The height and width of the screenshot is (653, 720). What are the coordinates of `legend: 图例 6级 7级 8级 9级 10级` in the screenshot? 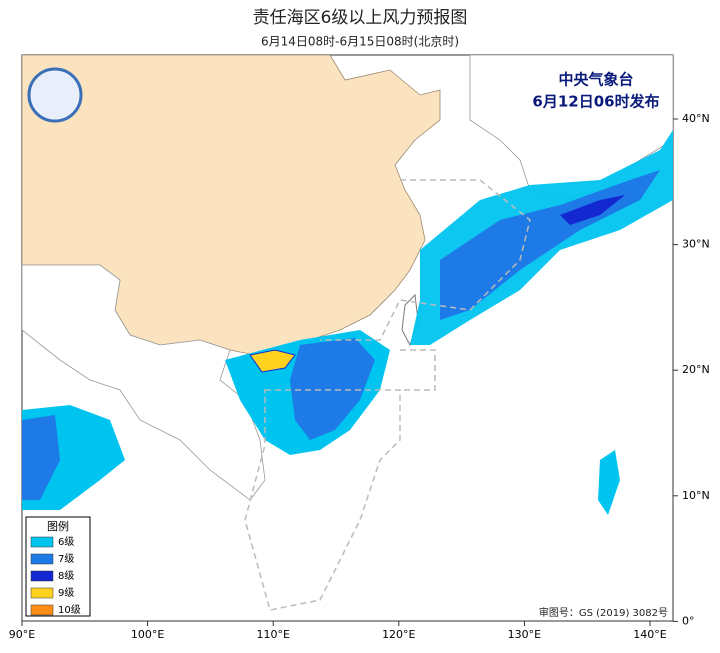 It's located at (58, 566).